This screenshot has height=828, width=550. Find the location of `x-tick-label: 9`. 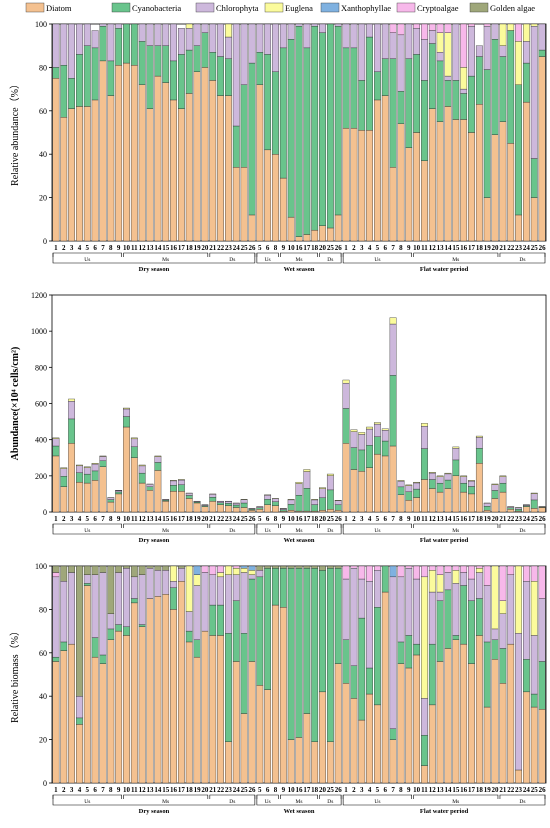

x-tick-label: 9 is located at coordinates (119, 519).